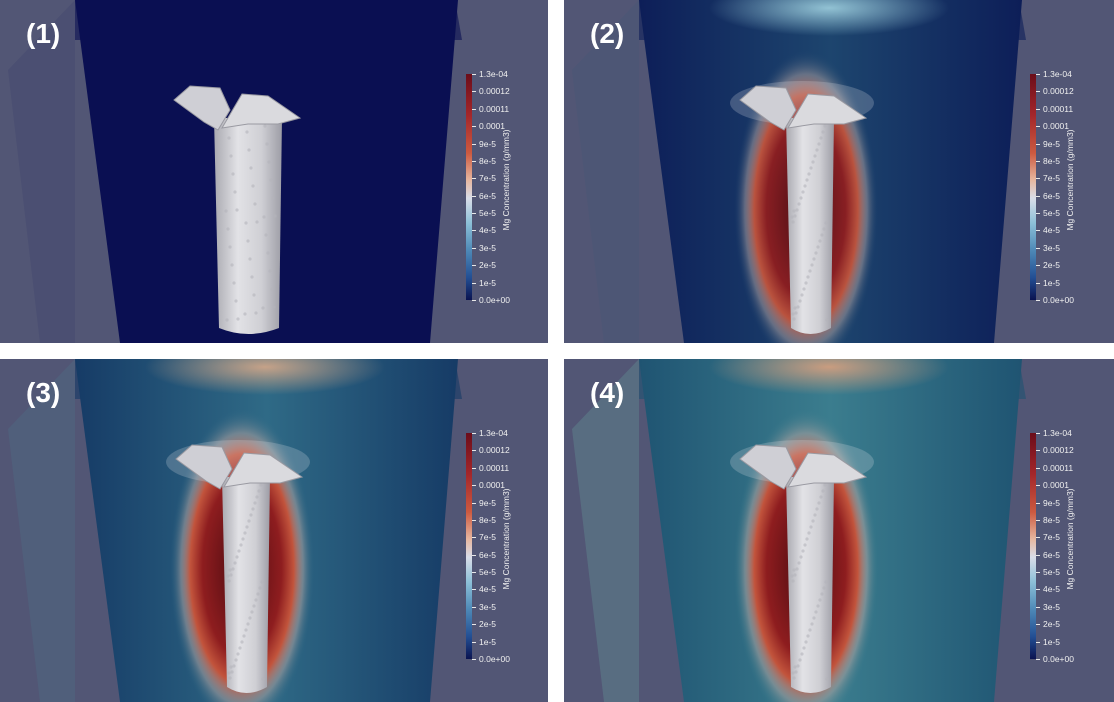  I want to click on panel-label: (2), so click(607, 33).